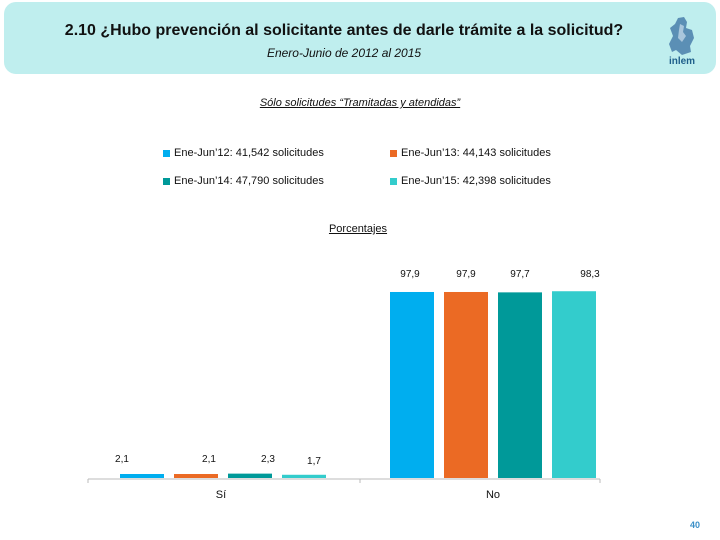 This screenshot has height=540, width=720. What do you see at coordinates (393, 181) in the screenshot?
I see `legend-swatch-2015` at bounding box center [393, 181].